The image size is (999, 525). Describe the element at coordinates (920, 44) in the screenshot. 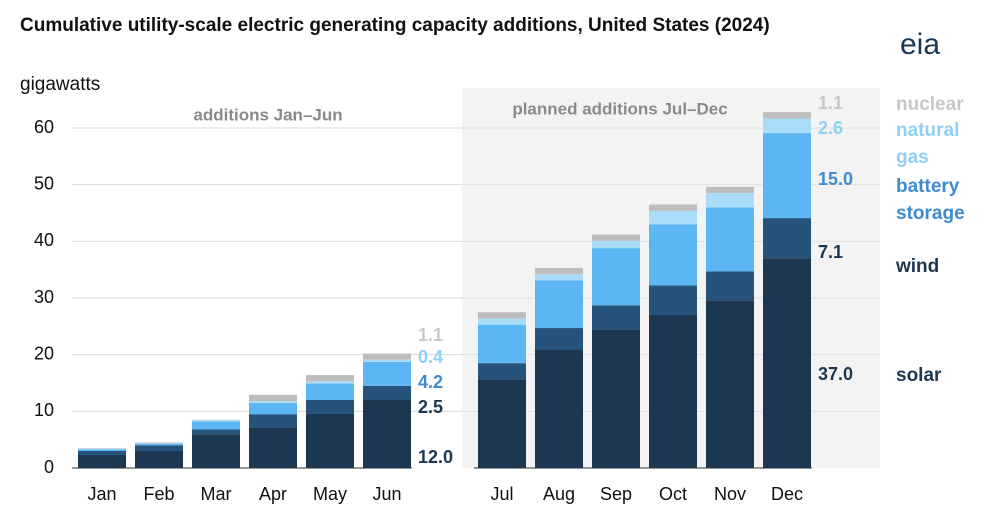

I see `logo: eia` at that location.